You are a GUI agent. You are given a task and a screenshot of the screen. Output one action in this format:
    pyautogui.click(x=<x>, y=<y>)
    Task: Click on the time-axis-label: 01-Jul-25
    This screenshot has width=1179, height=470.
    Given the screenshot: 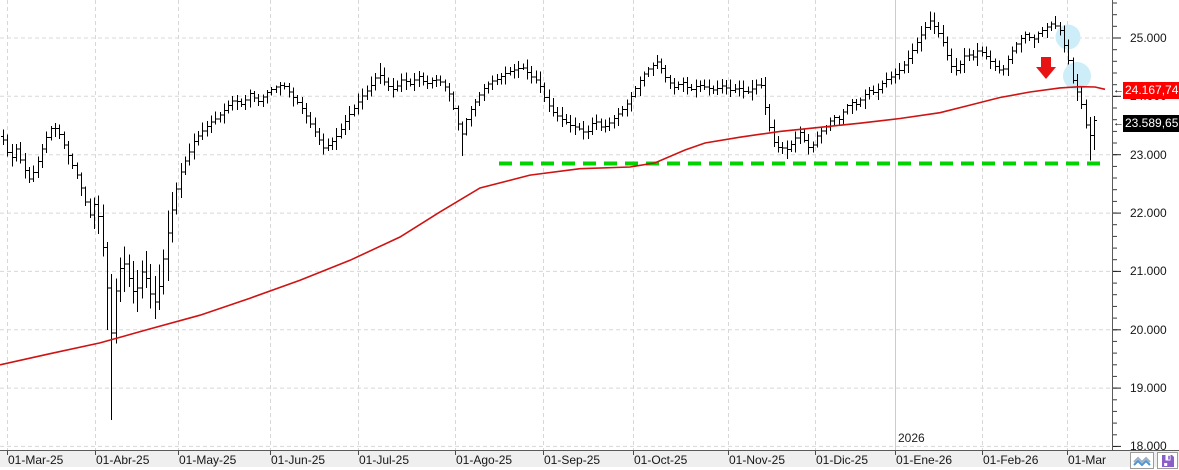 What is the action you would take?
    pyautogui.click(x=384, y=460)
    